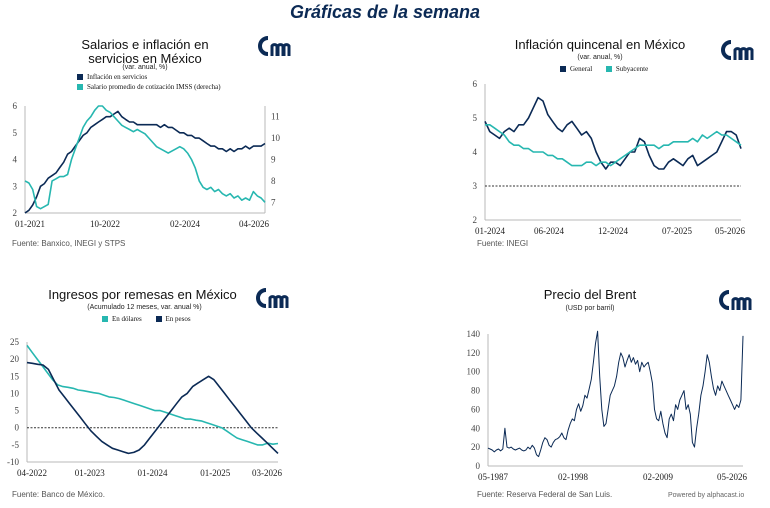 This screenshot has height=508, width=770. What do you see at coordinates (493, 477) in the screenshot?
I see `x-tick-label: 05-1987` at bounding box center [493, 477].